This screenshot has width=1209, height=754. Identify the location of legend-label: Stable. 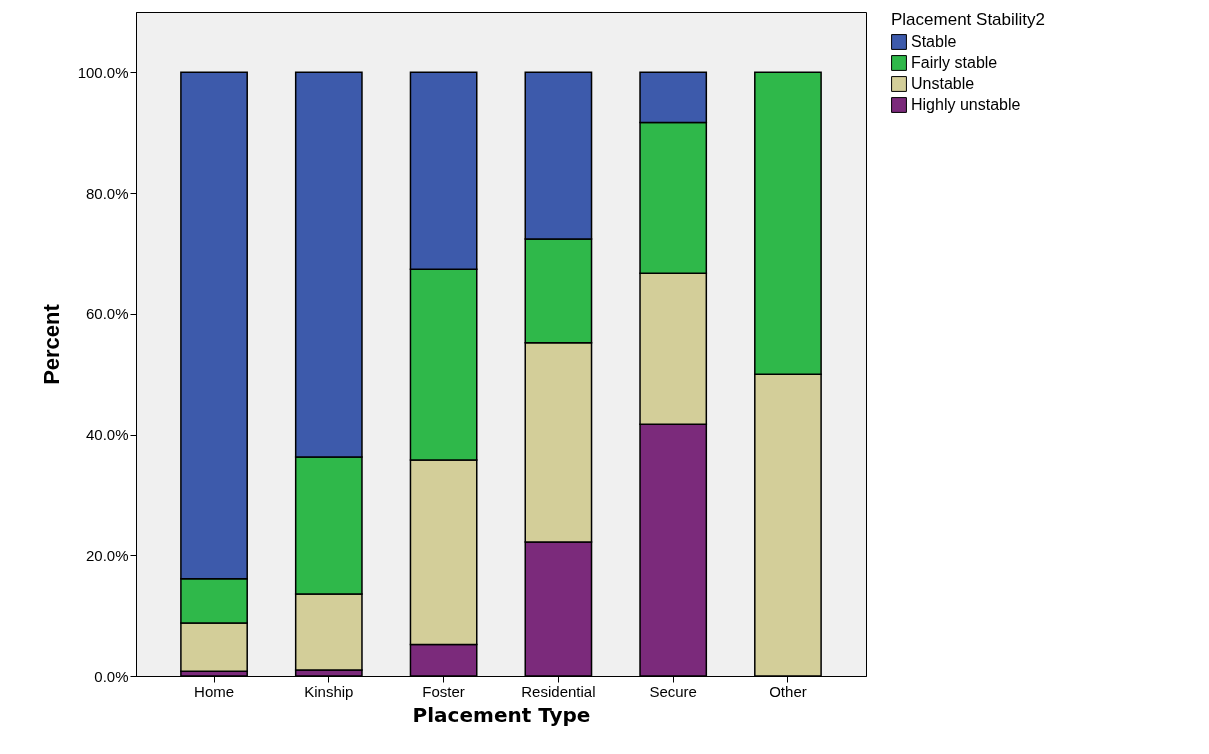
(934, 41).